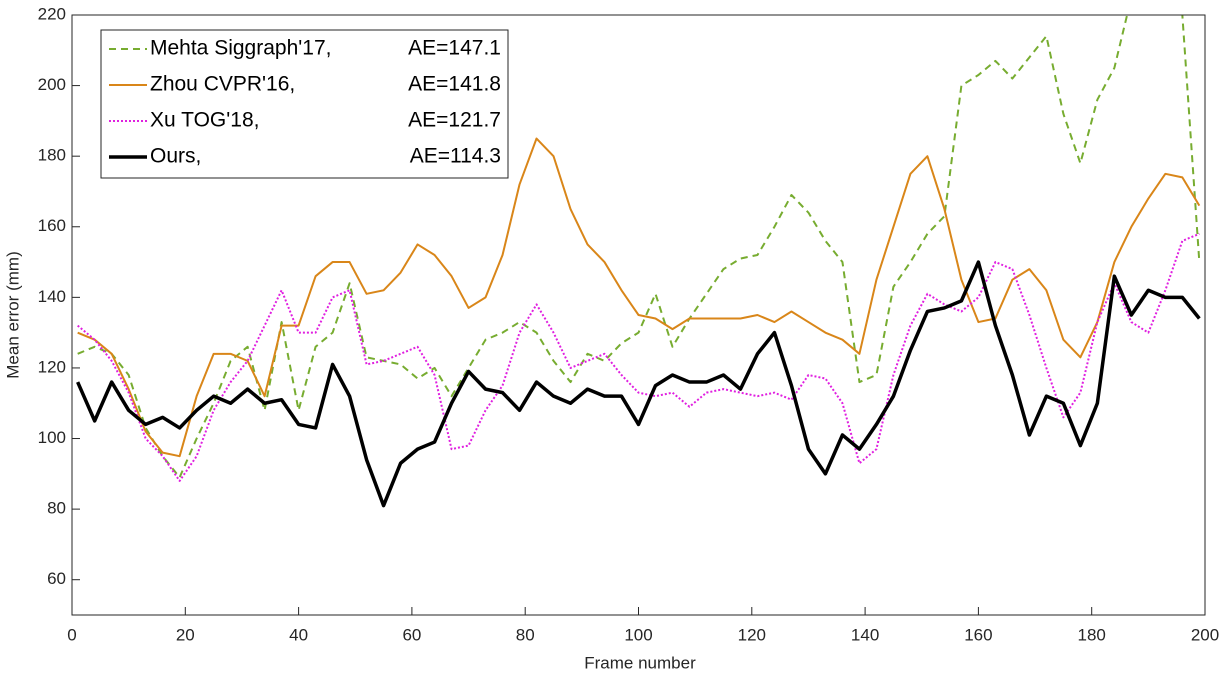 This screenshot has height=683, width=1228. Describe the element at coordinates (56, 508) in the screenshot. I see `y-tick-label: 80` at that location.